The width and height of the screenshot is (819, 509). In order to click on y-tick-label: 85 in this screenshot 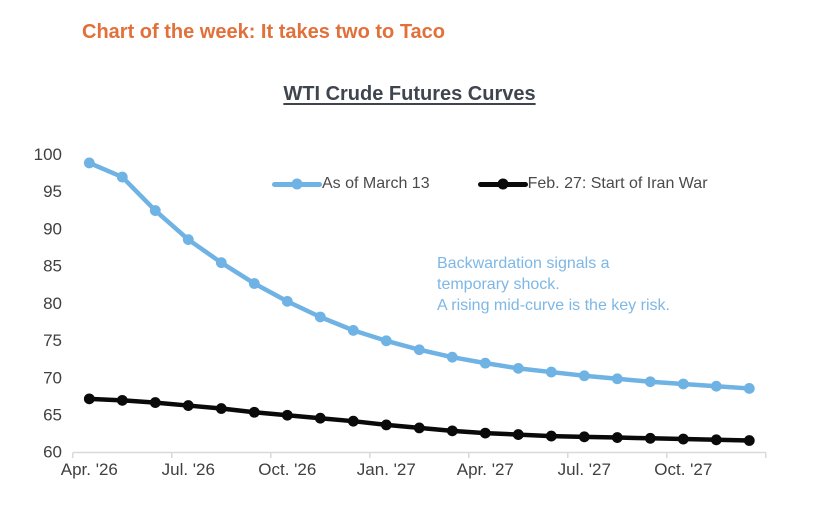, I will do `click(52, 266)`.